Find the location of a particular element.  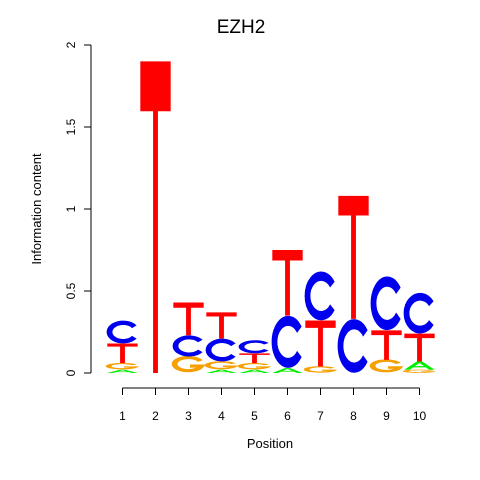

x-tick-label: 8 is located at coordinates (353, 416).